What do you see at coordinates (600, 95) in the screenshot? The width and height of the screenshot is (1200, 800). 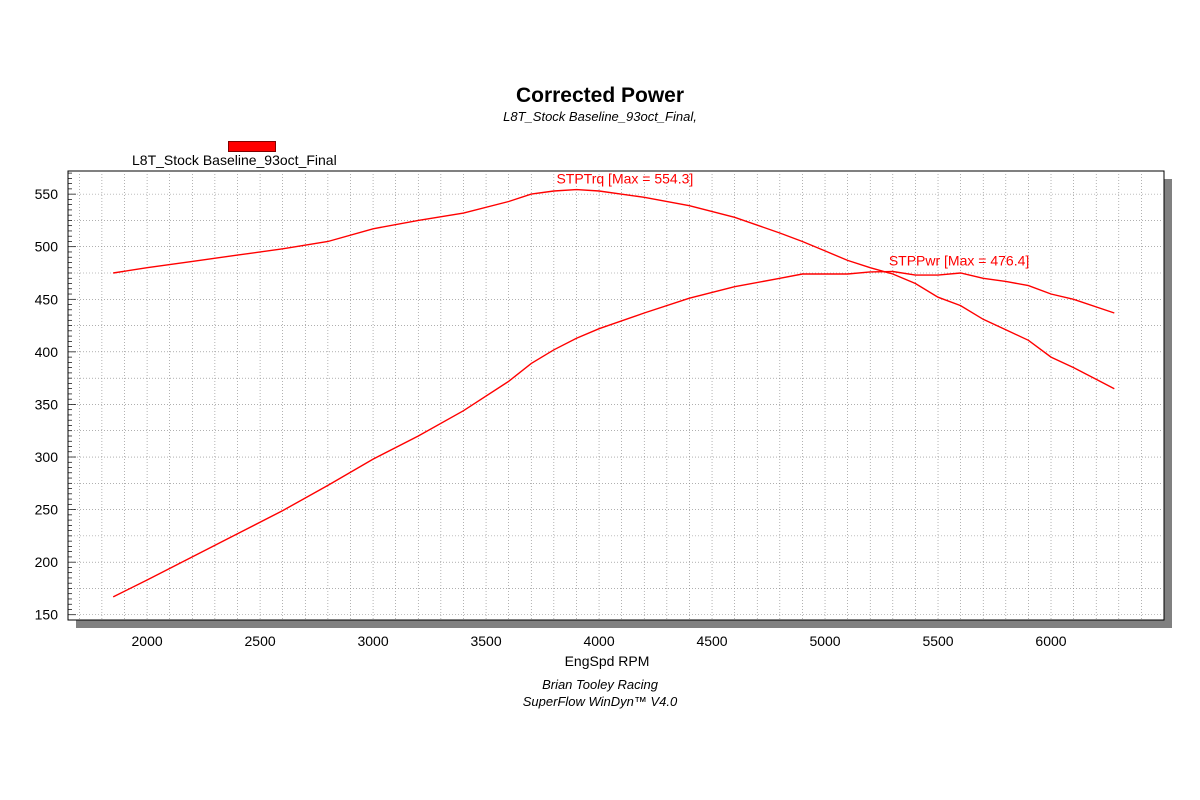 I see `chart-title: Corrected Power` at bounding box center [600, 95].